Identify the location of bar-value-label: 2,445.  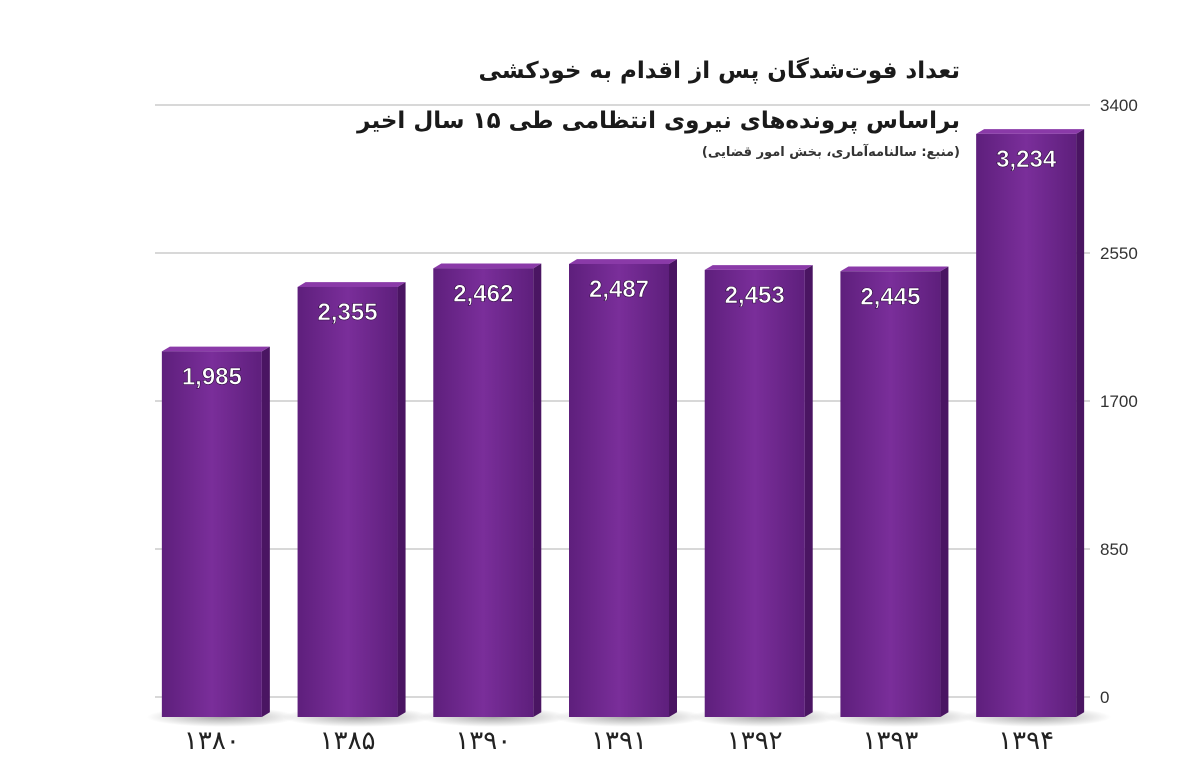
(890, 296).